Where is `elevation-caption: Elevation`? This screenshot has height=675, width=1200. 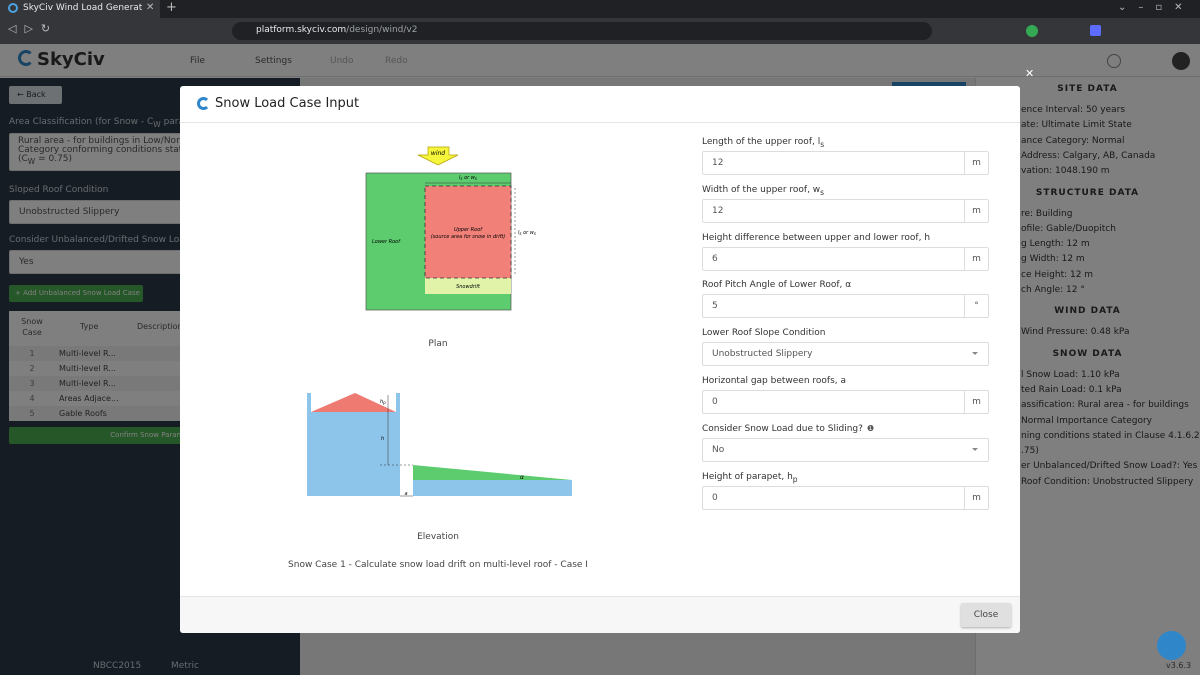 elevation-caption: Elevation is located at coordinates (438, 537).